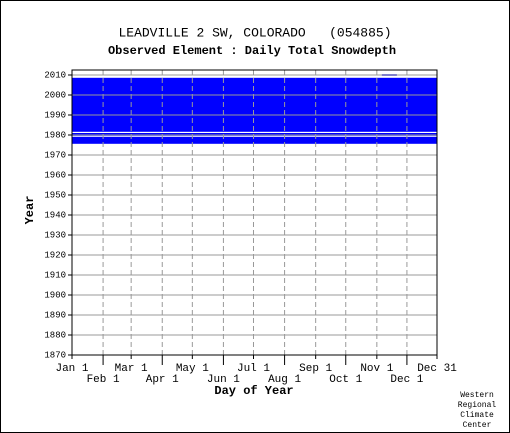 The height and width of the screenshot is (433, 510). I want to click on y-axis-label: Year, so click(30, 210).